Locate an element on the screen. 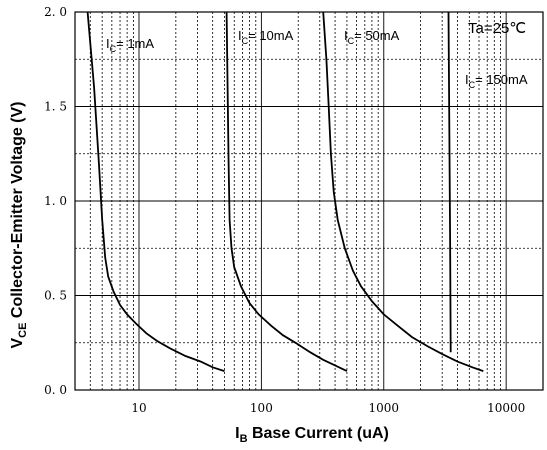 This screenshot has width=547, height=450. x-tick-label: 10 is located at coordinates (138, 408).